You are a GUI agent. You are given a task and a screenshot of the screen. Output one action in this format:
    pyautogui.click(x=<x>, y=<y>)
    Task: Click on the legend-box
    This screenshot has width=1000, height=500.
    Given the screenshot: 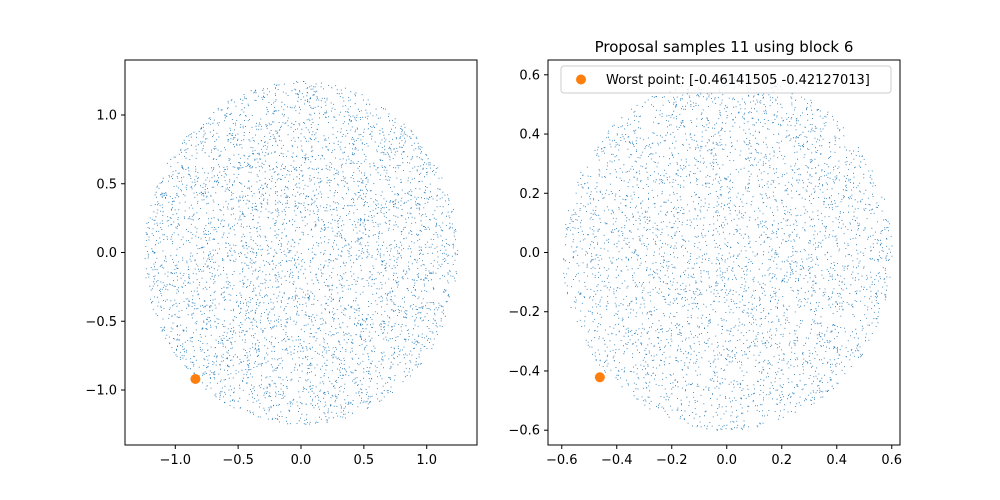 What is the action you would take?
    pyautogui.click(x=726, y=79)
    